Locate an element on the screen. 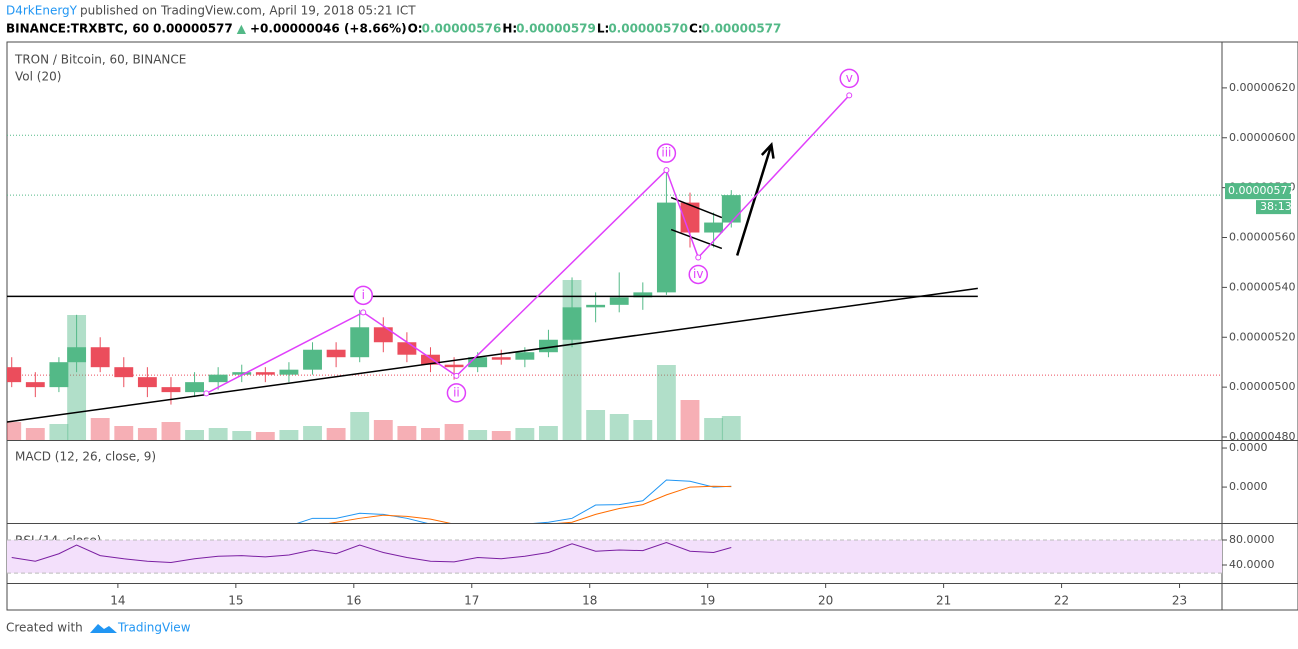 The width and height of the screenshot is (1298, 649). rsi-line is located at coordinates (371, 552).